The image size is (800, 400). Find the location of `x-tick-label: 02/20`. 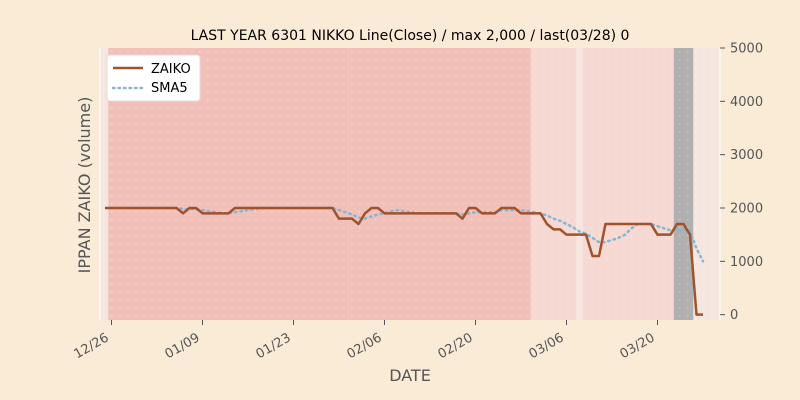

x-tick-label: 02/20 is located at coordinates (456, 346).